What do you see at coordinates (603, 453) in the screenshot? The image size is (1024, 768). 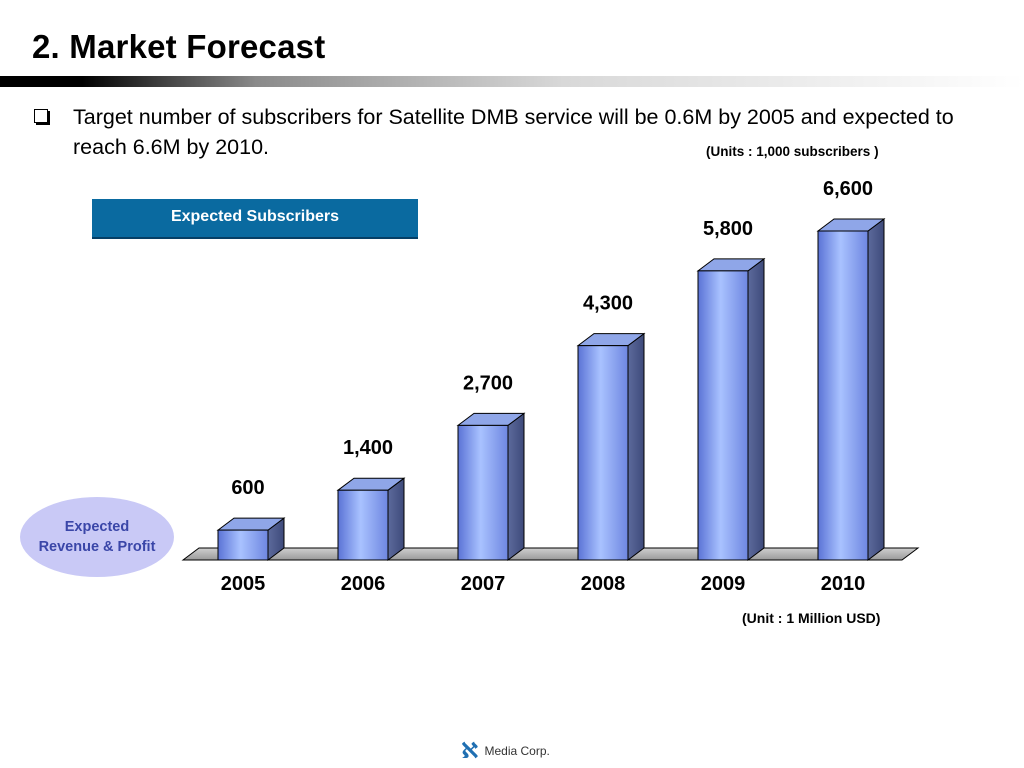 I see `bar-2008` at bounding box center [603, 453].